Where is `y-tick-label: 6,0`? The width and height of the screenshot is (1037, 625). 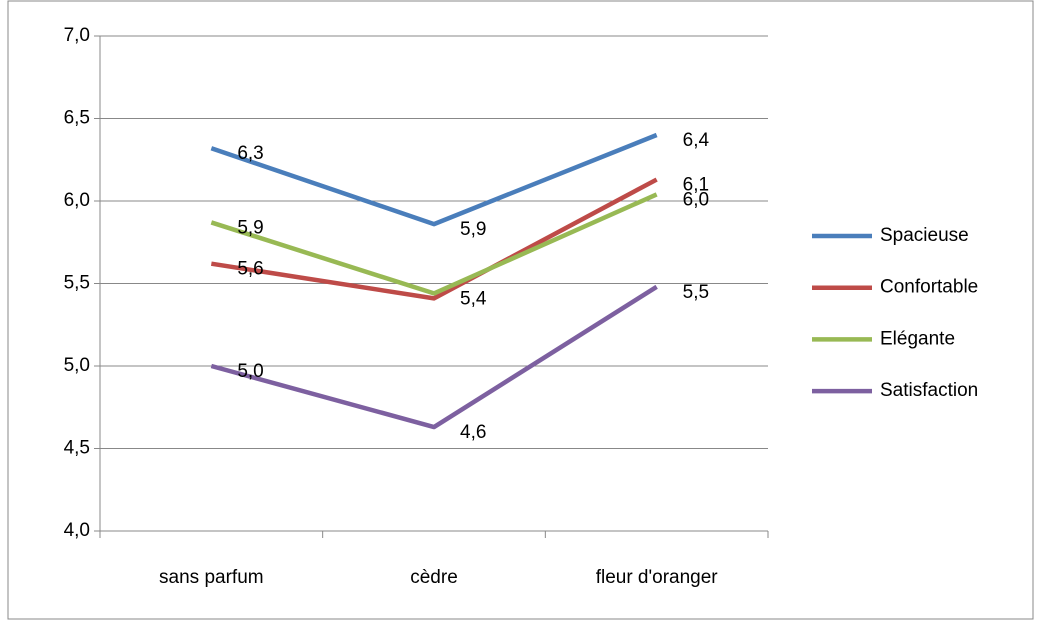
y-tick-label: 6,0 is located at coordinates (77, 200).